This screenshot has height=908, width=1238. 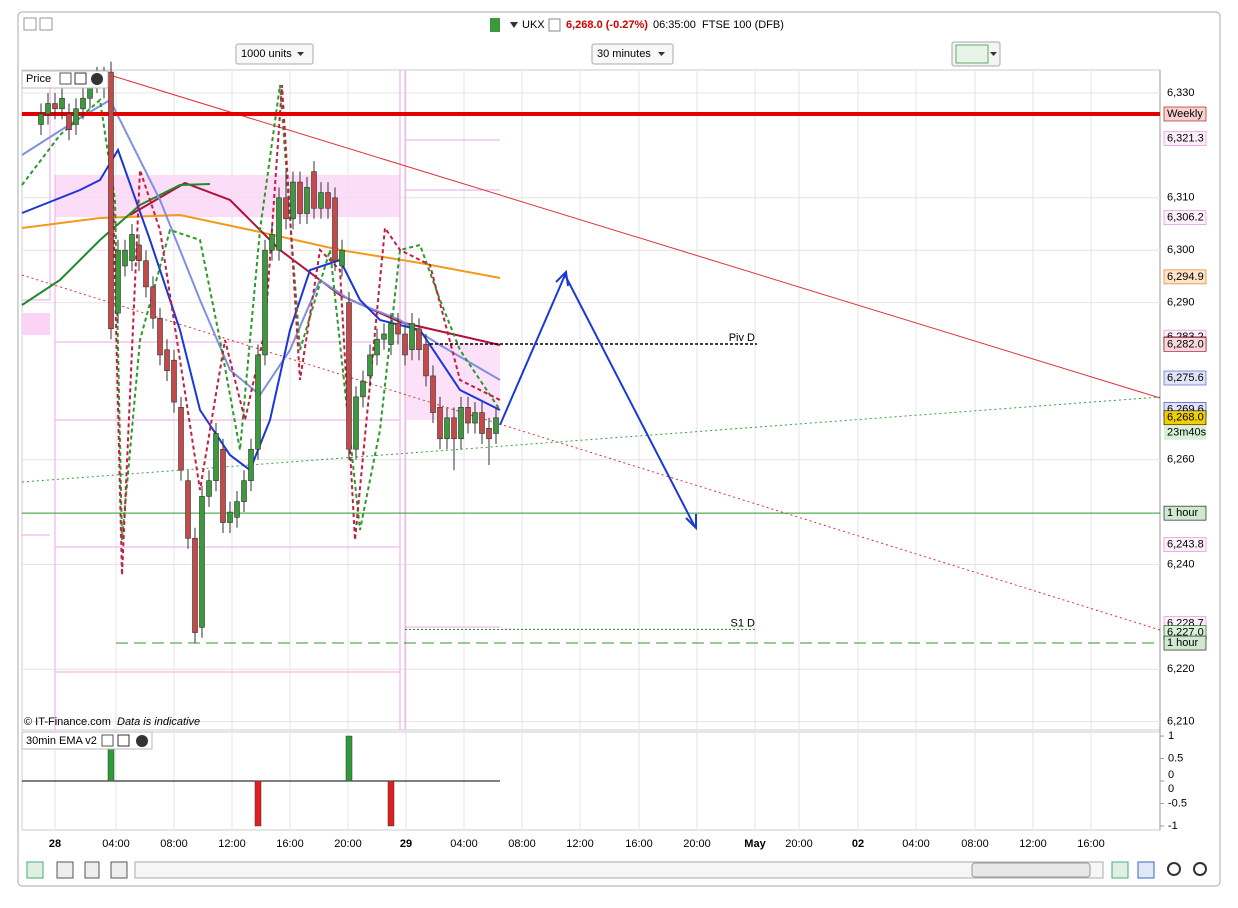 I want to click on panel-label: 30min EMA v2, so click(x=61, y=741).